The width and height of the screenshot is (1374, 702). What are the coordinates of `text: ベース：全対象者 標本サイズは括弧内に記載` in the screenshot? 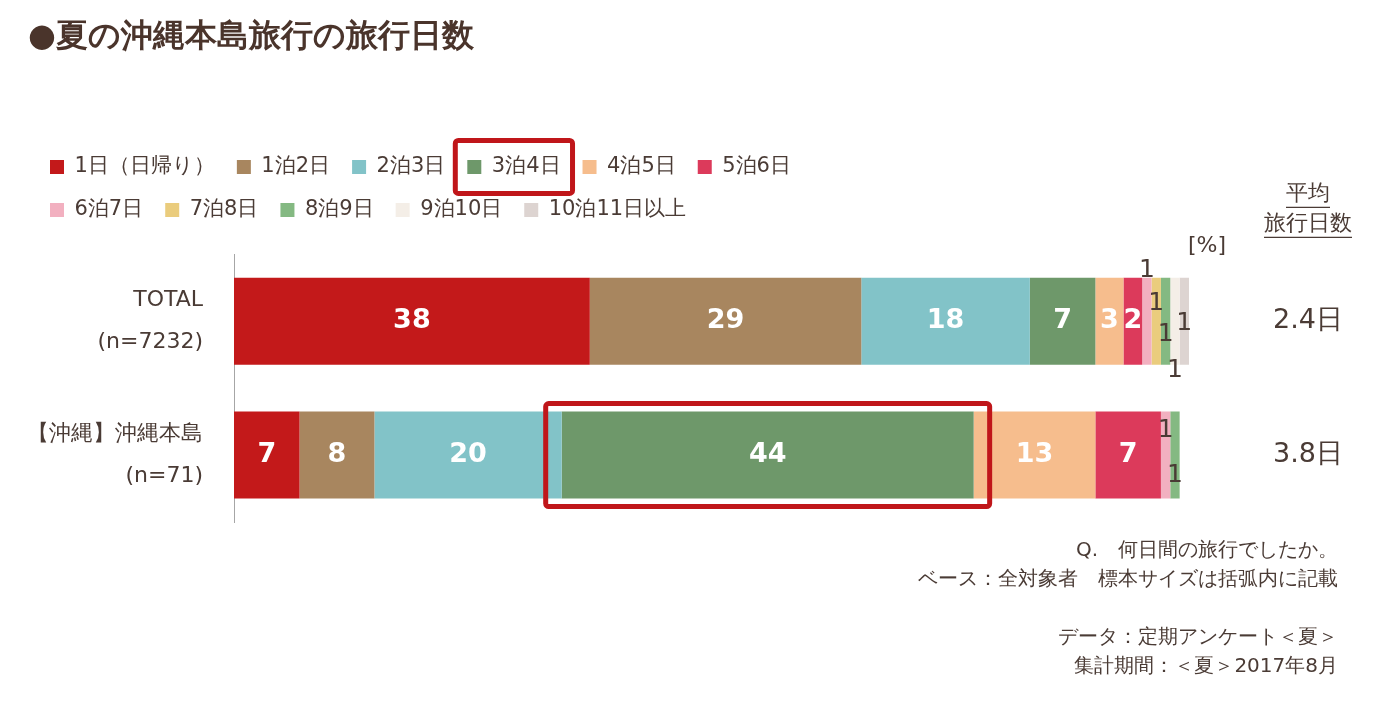 It's located at (1128, 578).